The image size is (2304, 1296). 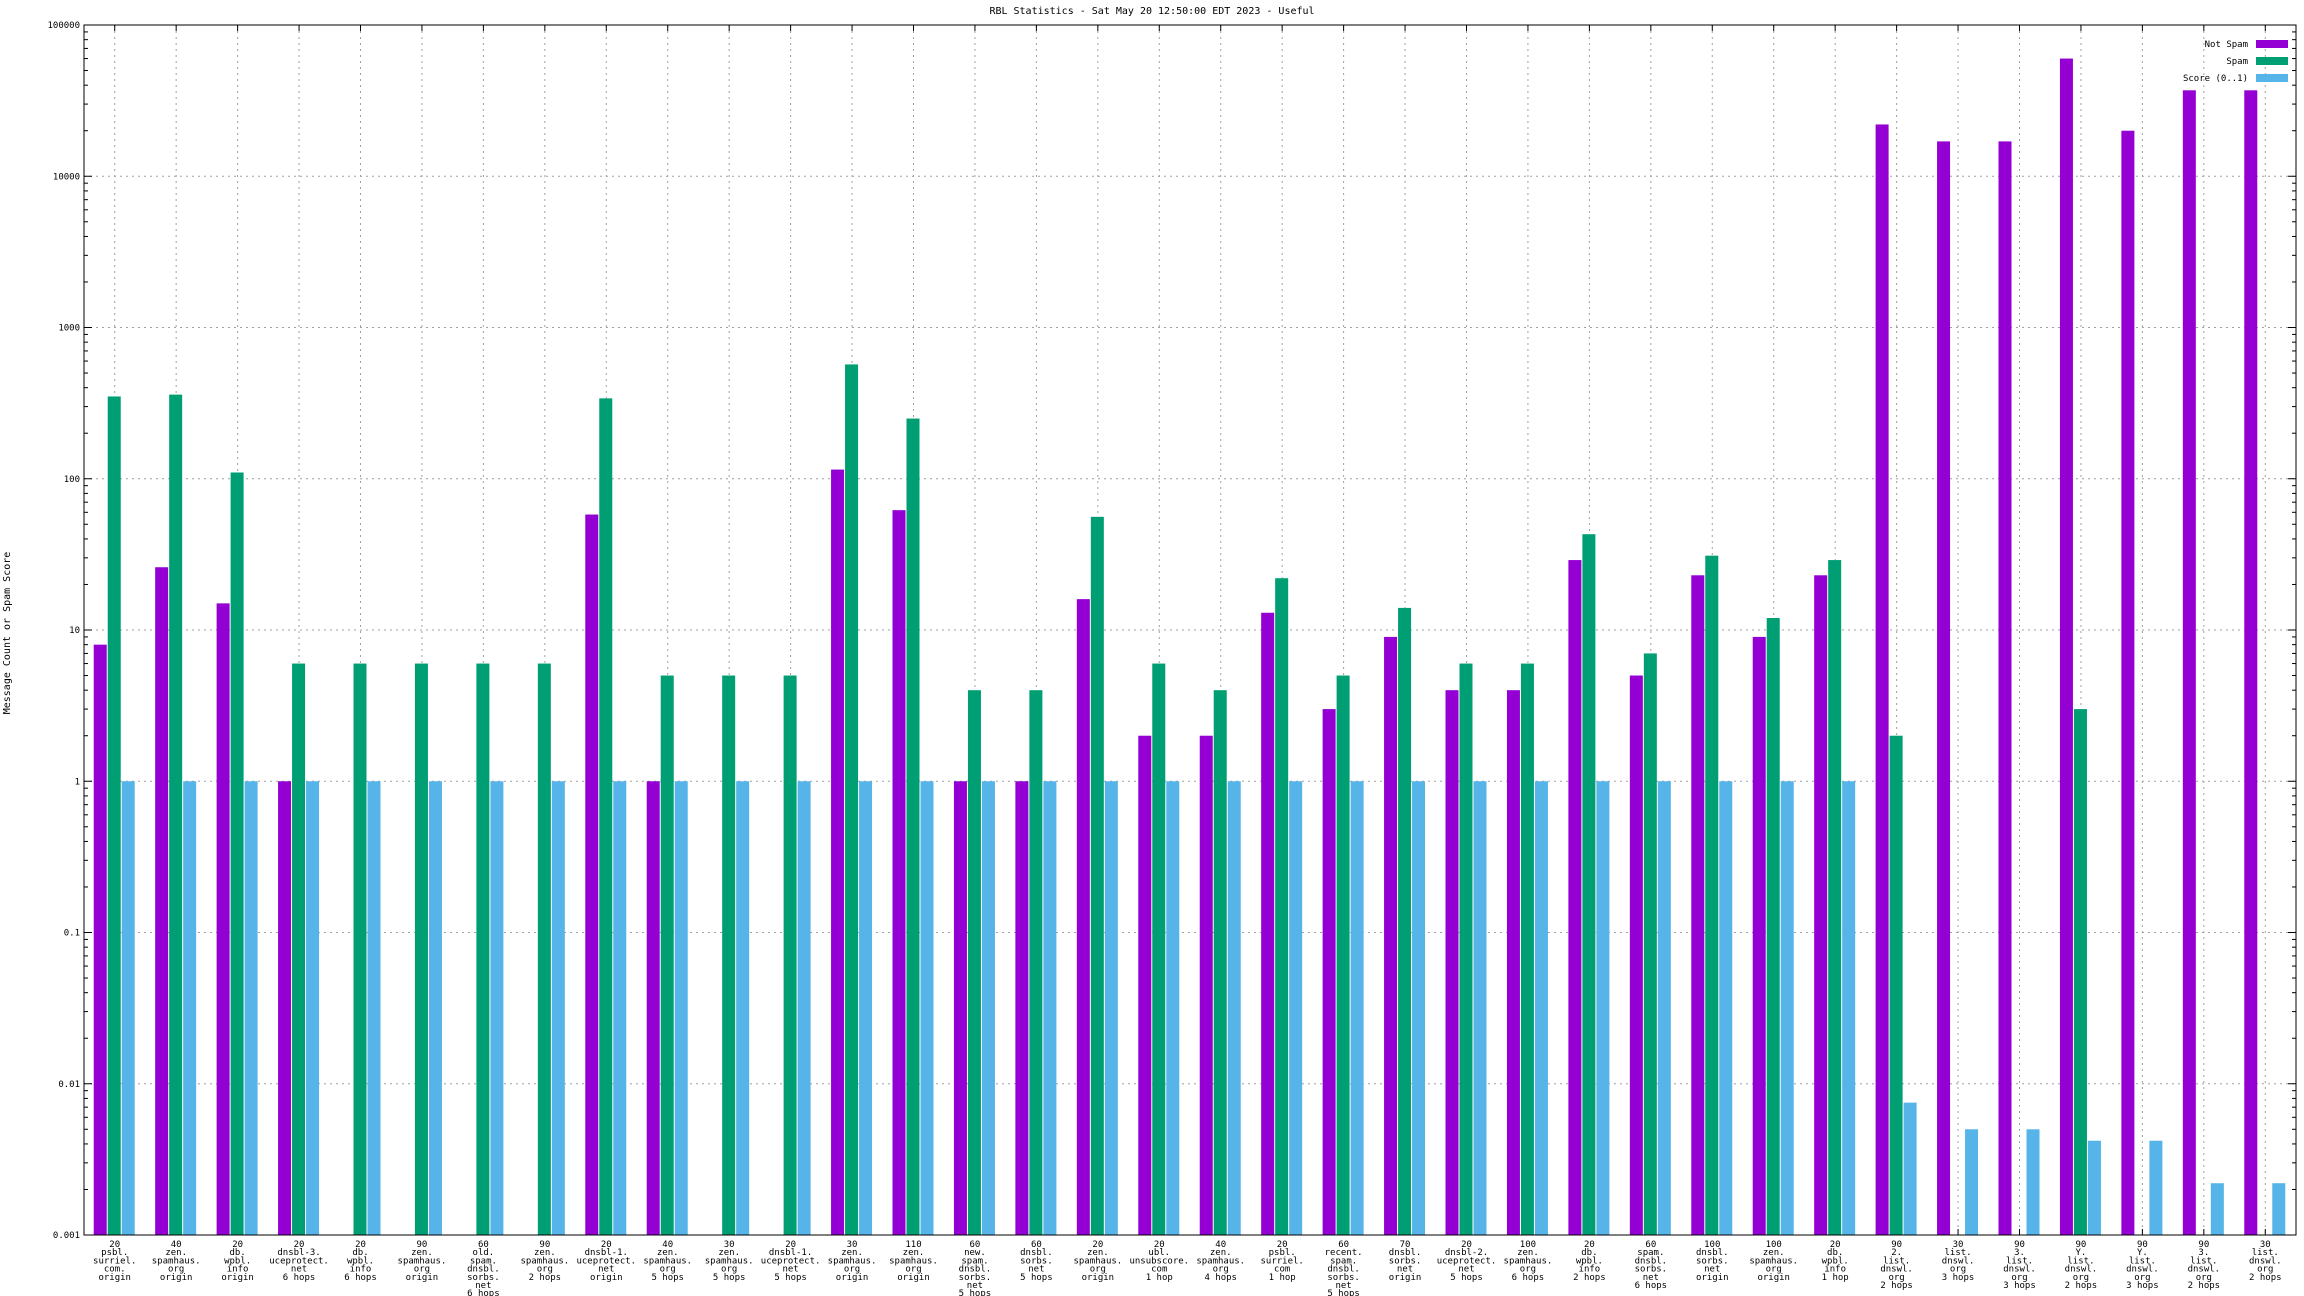 What do you see at coordinates (1159, 1261) in the screenshot?
I see `x-tick-label: 20 ubl. unsubscore. com 1 hop` at bounding box center [1159, 1261].